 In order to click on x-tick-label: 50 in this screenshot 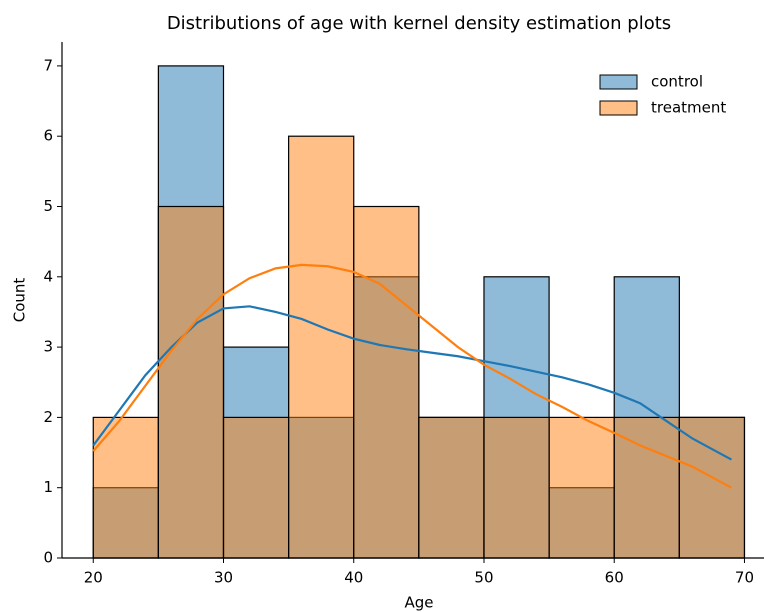, I will do `click(483, 578)`.